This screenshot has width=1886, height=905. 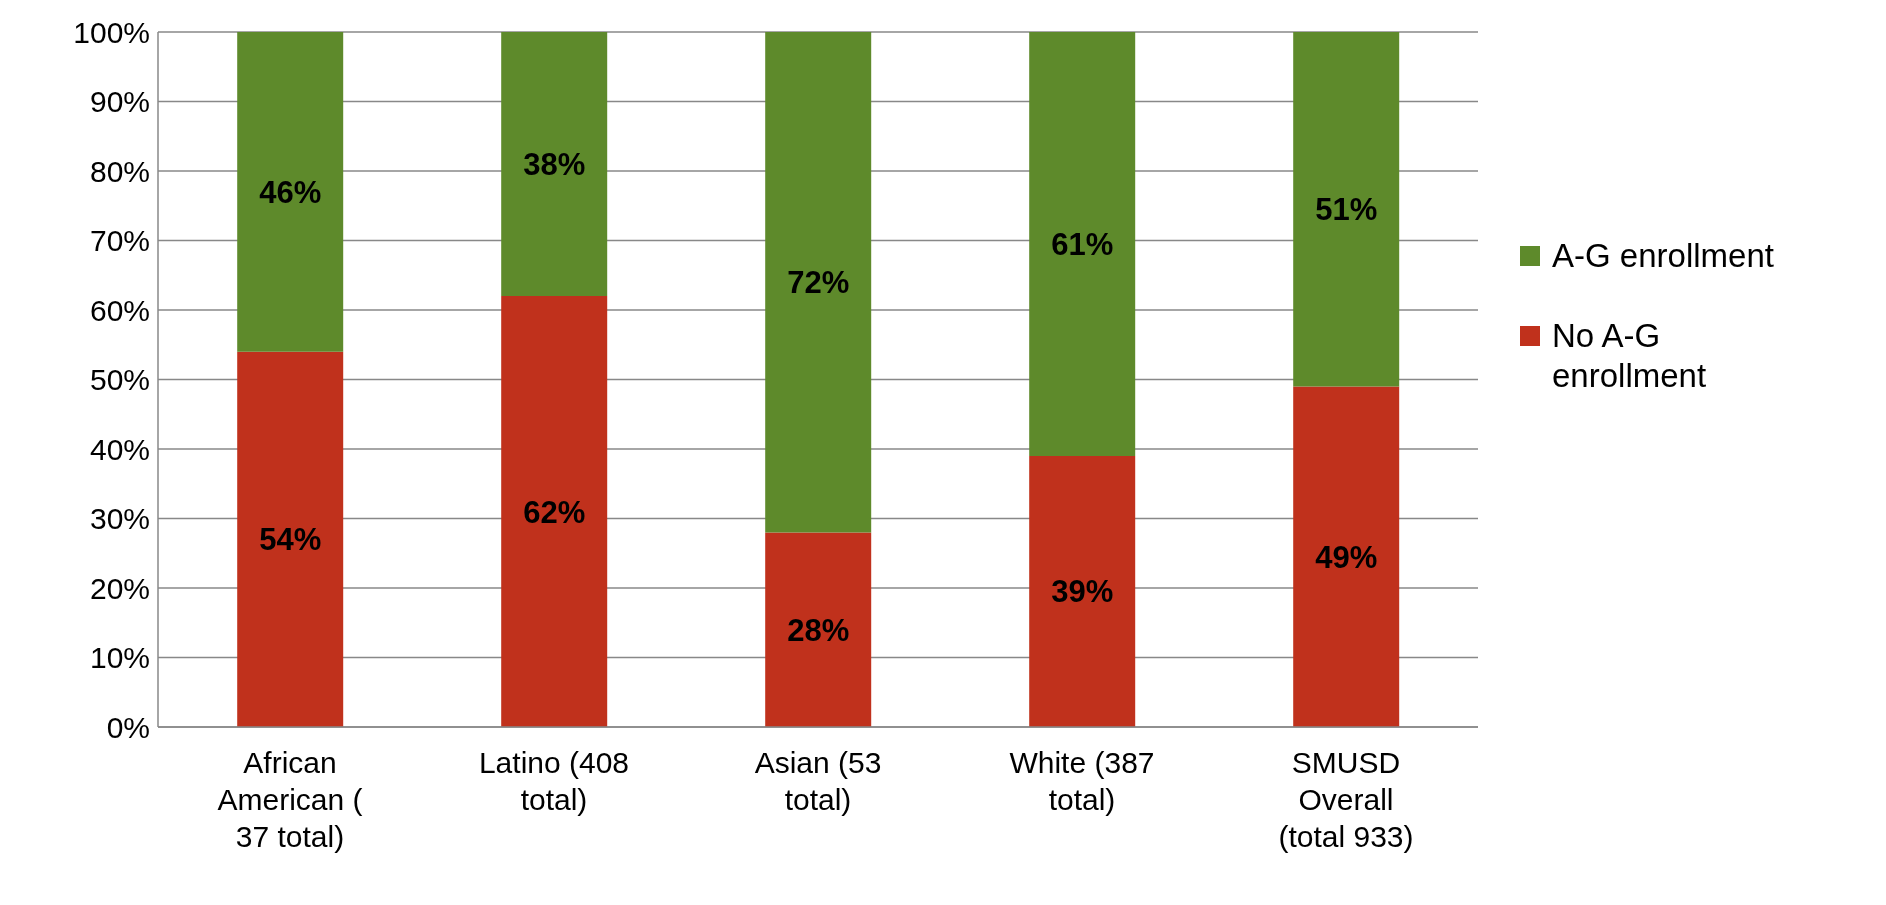 I want to click on data-label: 28%, so click(x=818, y=630).